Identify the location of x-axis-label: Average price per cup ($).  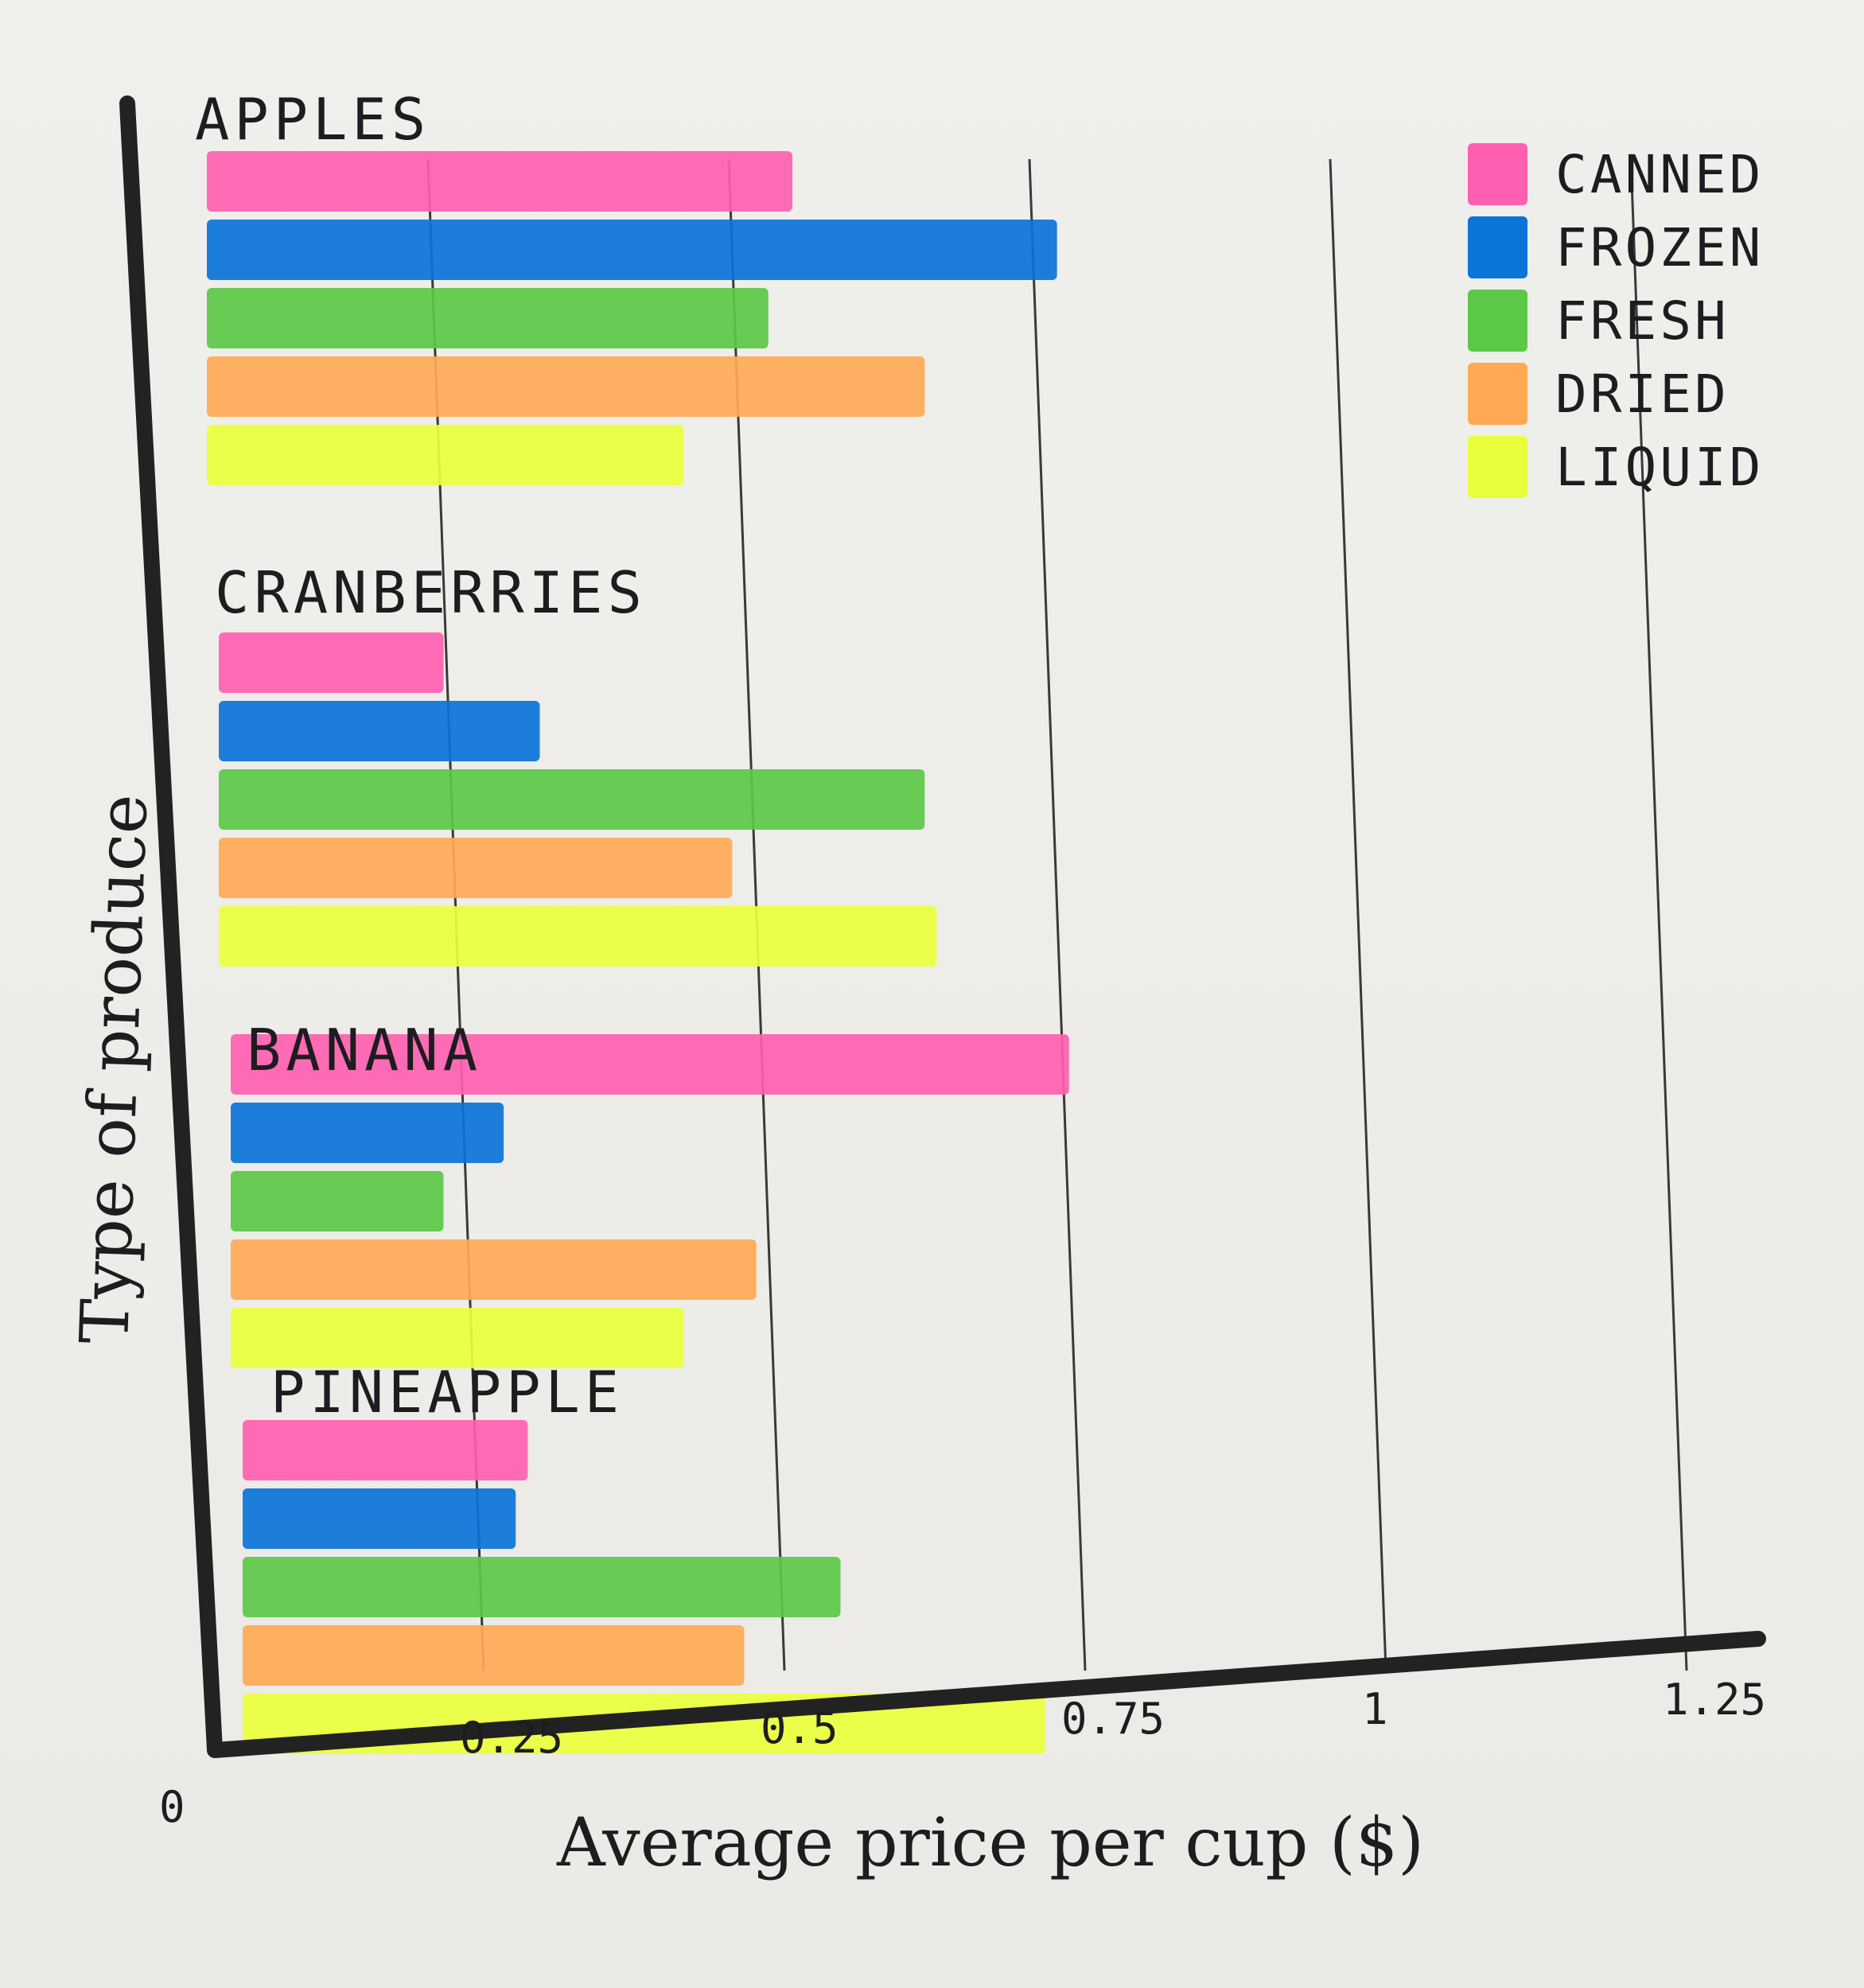
(990, 1842).